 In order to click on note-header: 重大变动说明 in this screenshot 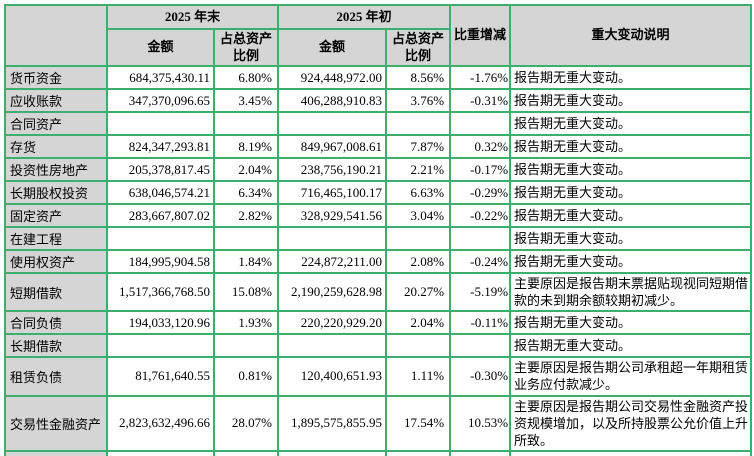, I will do `click(631, 35)`.